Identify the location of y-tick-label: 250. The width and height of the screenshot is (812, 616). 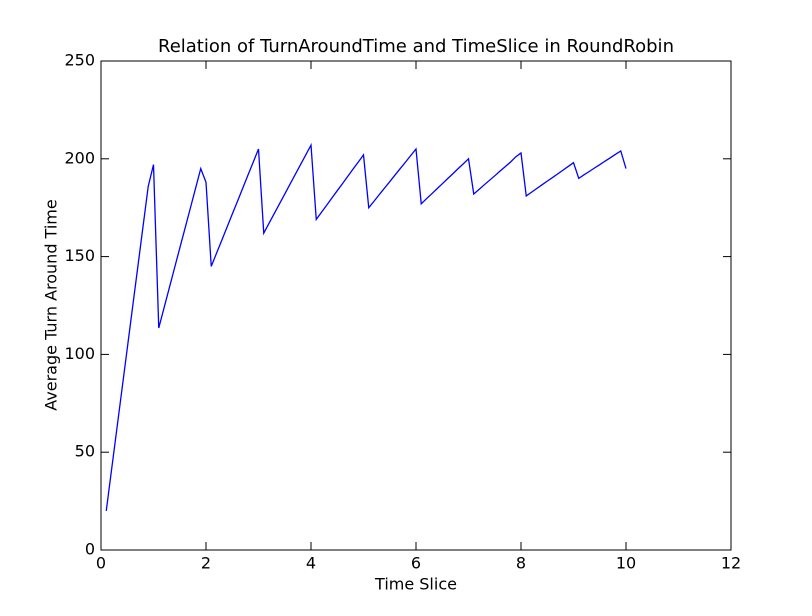
(79, 60).